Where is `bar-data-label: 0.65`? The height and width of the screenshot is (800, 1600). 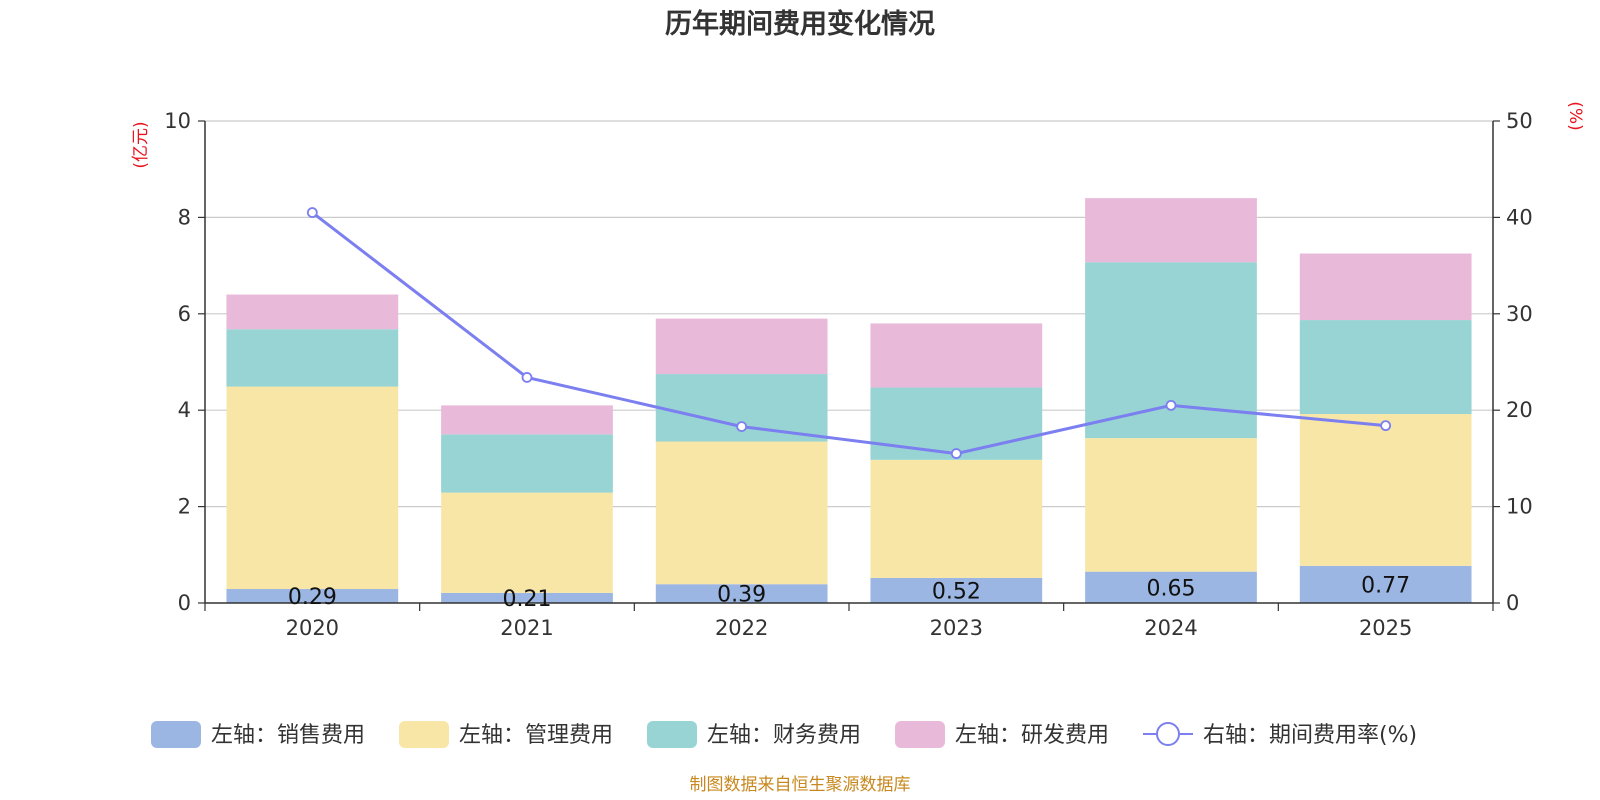 bar-data-label: 0.65 is located at coordinates (1171, 588).